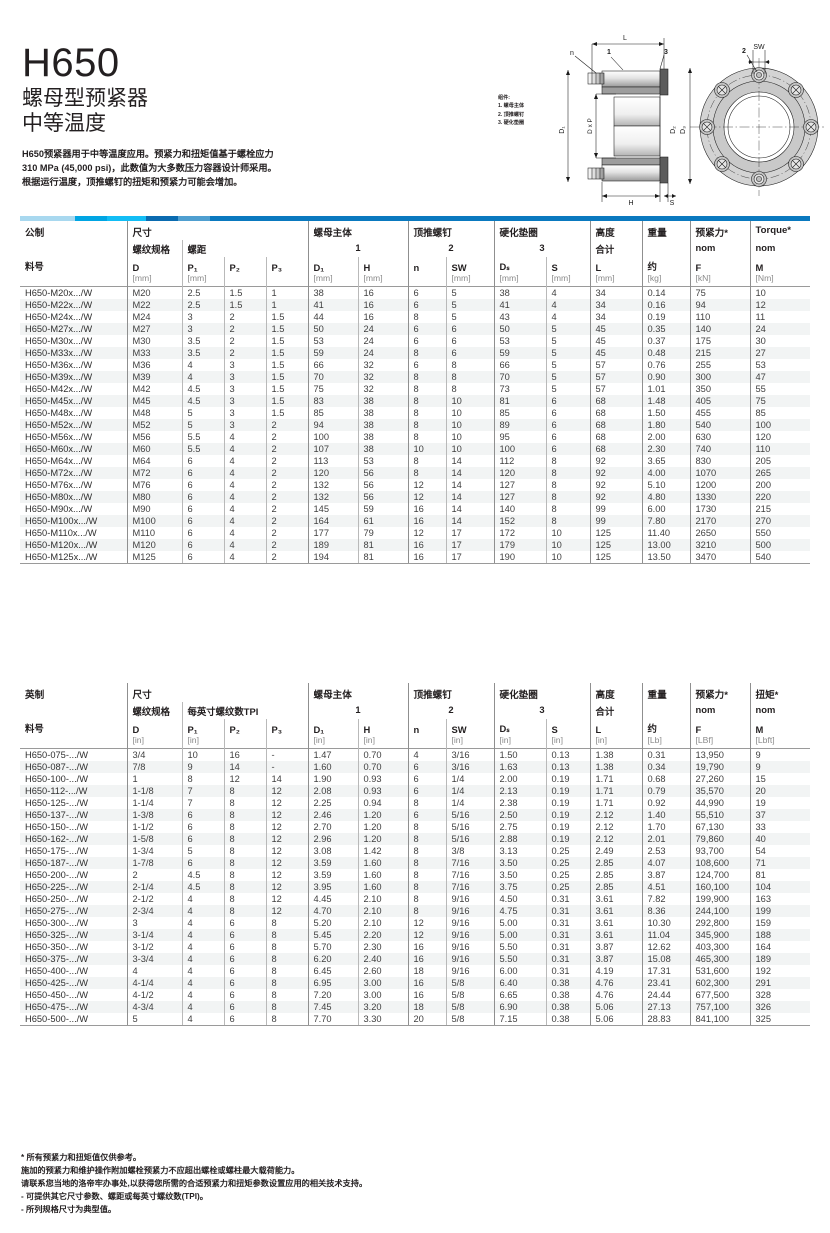 The width and height of the screenshot is (830, 1233). What do you see at coordinates (202, 292) in the screenshot?
I see `cell-value: 2.5` at bounding box center [202, 292].